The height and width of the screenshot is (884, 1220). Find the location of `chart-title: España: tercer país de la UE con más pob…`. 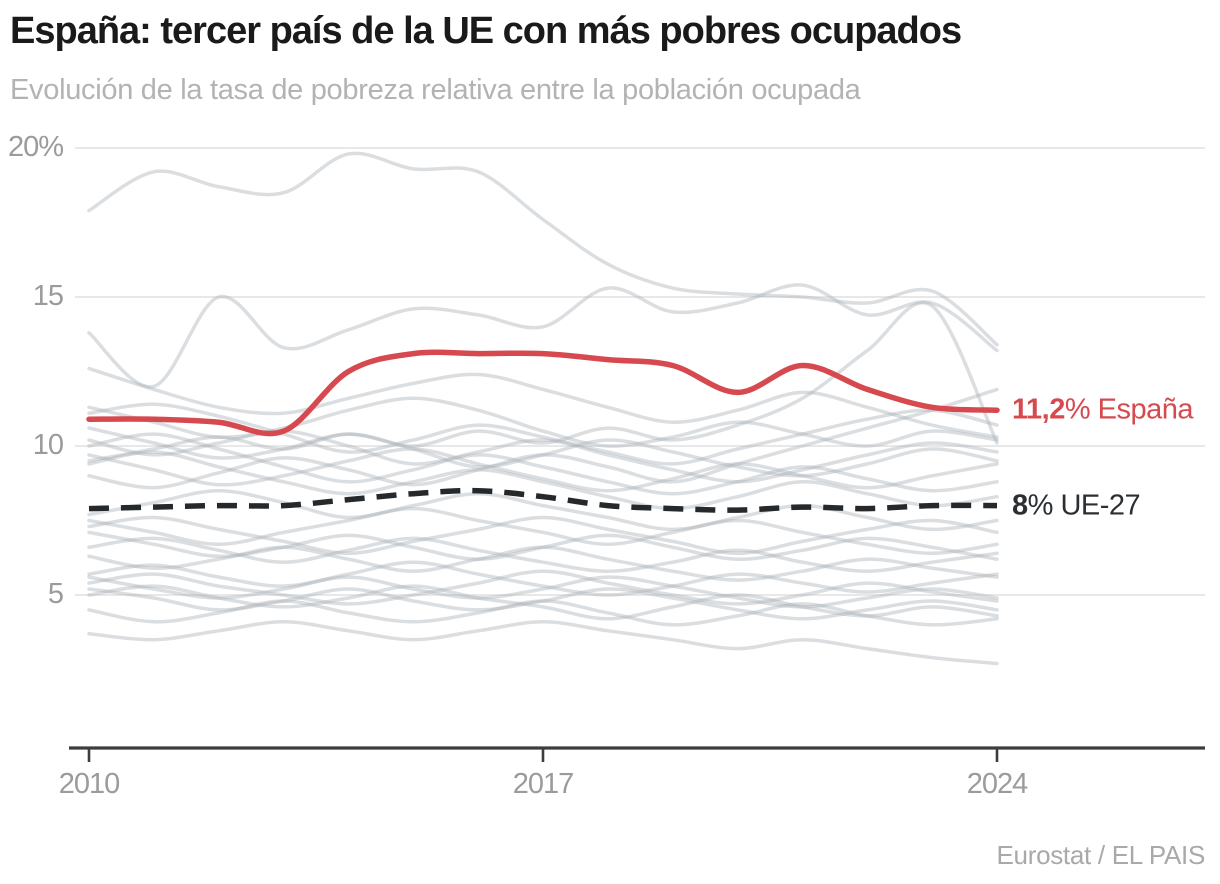

chart-title: España: tercer país de la UE con más pob… is located at coordinates (486, 31).